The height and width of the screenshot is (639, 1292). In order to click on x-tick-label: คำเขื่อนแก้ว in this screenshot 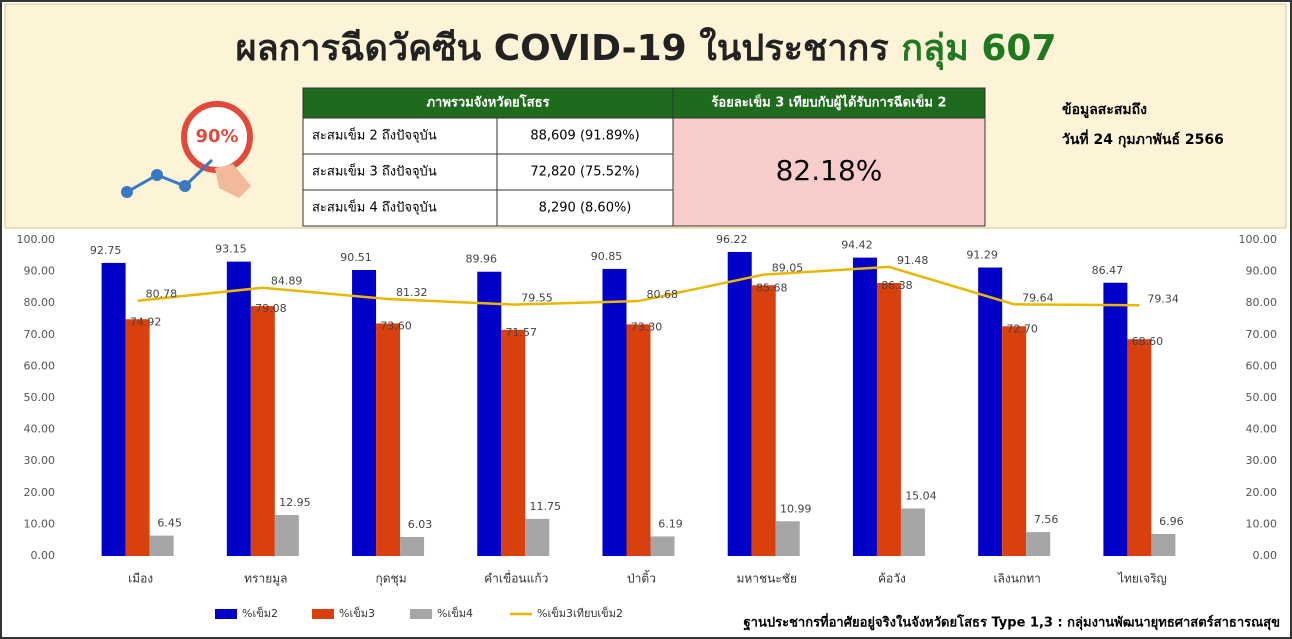, I will do `click(516, 578)`.